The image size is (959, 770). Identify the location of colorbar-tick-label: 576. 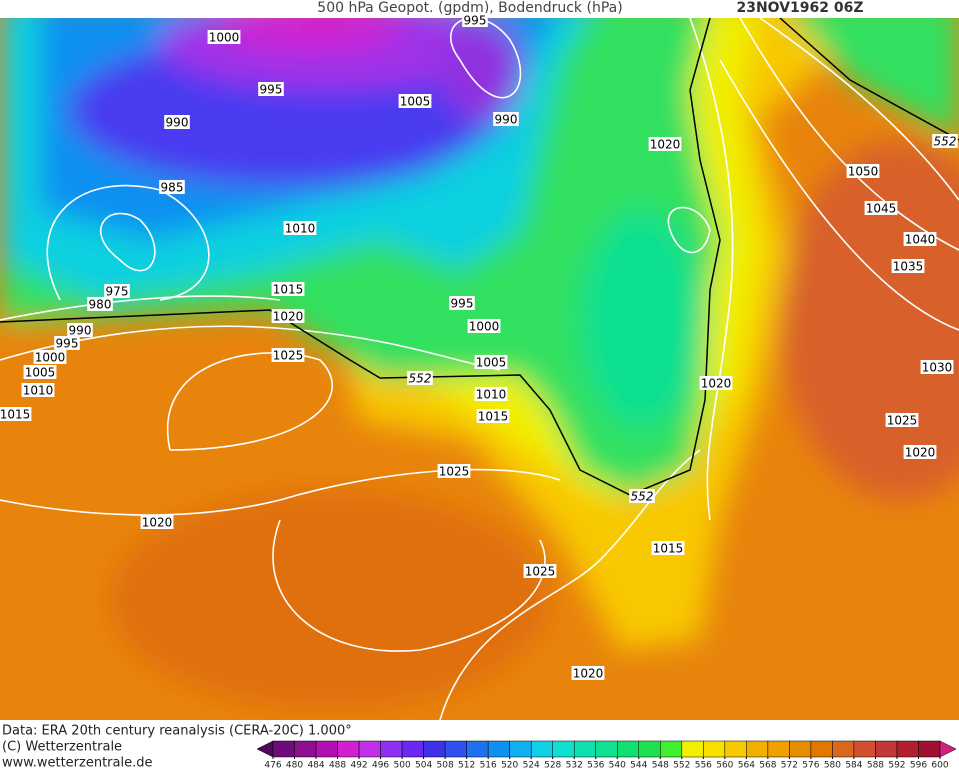
(810, 765).